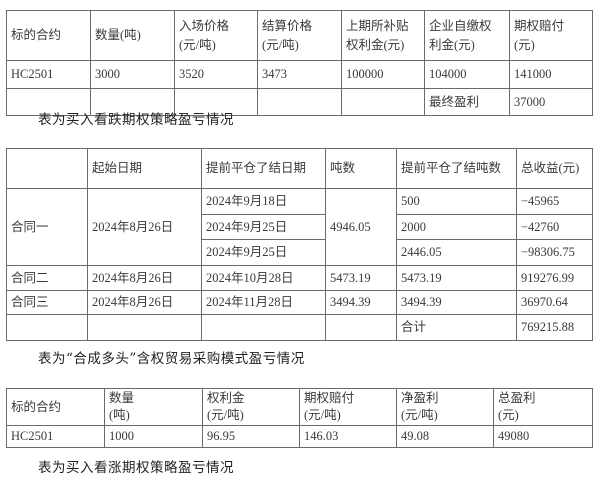  I want to click on header-cell: 权利金 (元/吨), so click(251, 407).